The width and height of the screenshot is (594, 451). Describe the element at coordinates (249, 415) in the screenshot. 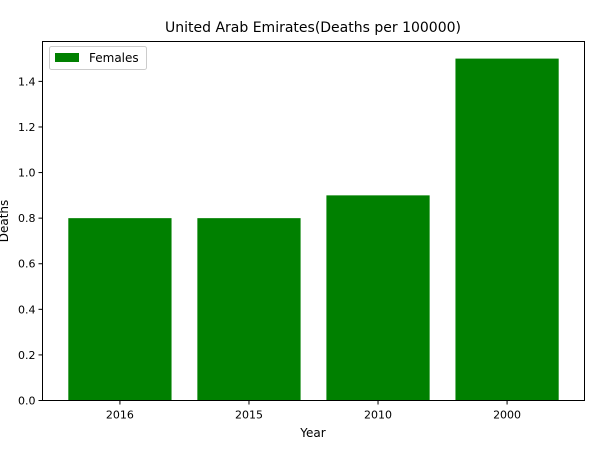

I see `x-tick-label: 2015` at that location.